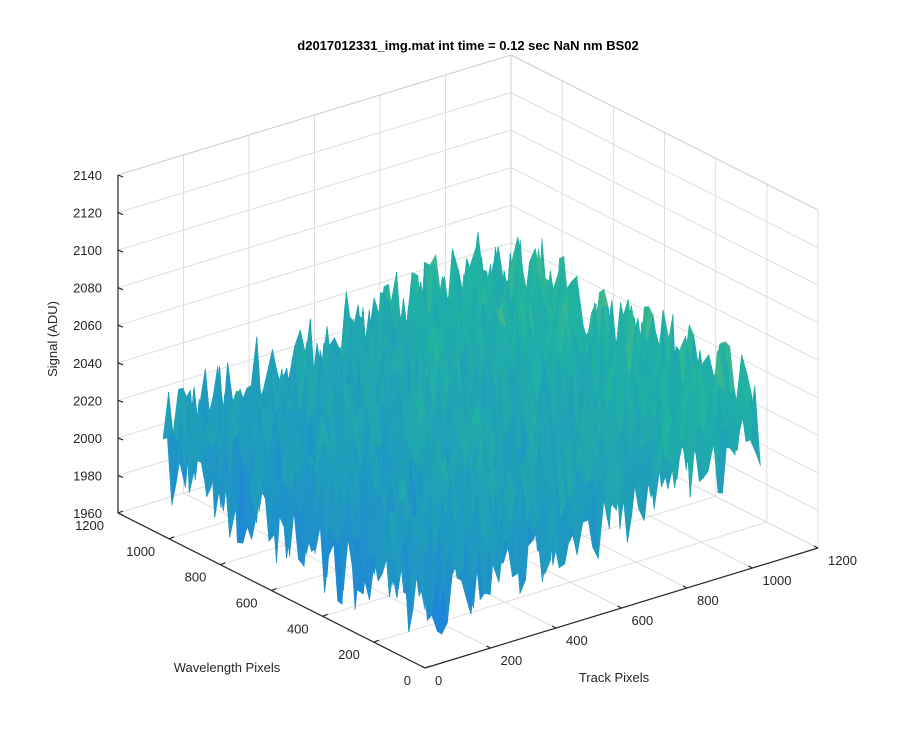 This screenshot has height=750, width=900. I want to click on x-tick-label: 600, so click(643, 620).